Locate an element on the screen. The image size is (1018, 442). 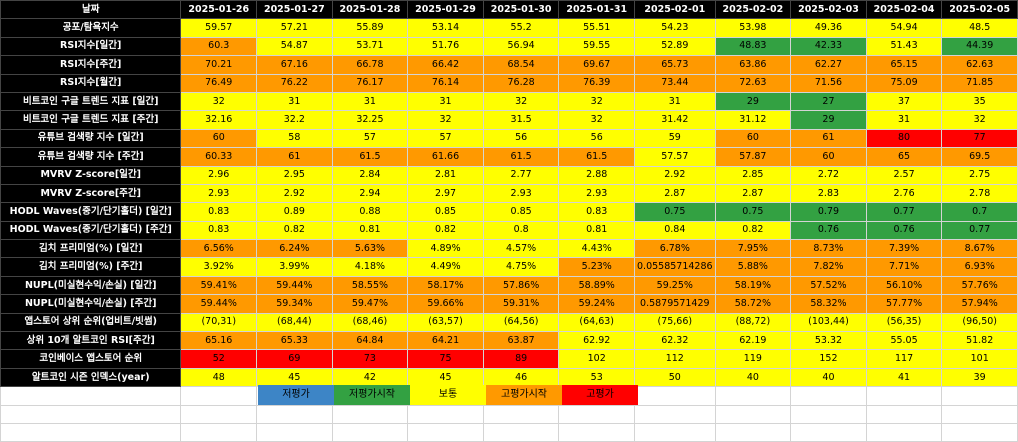
value-cell: 0.5879571429 is located at coordinates (675, 304).